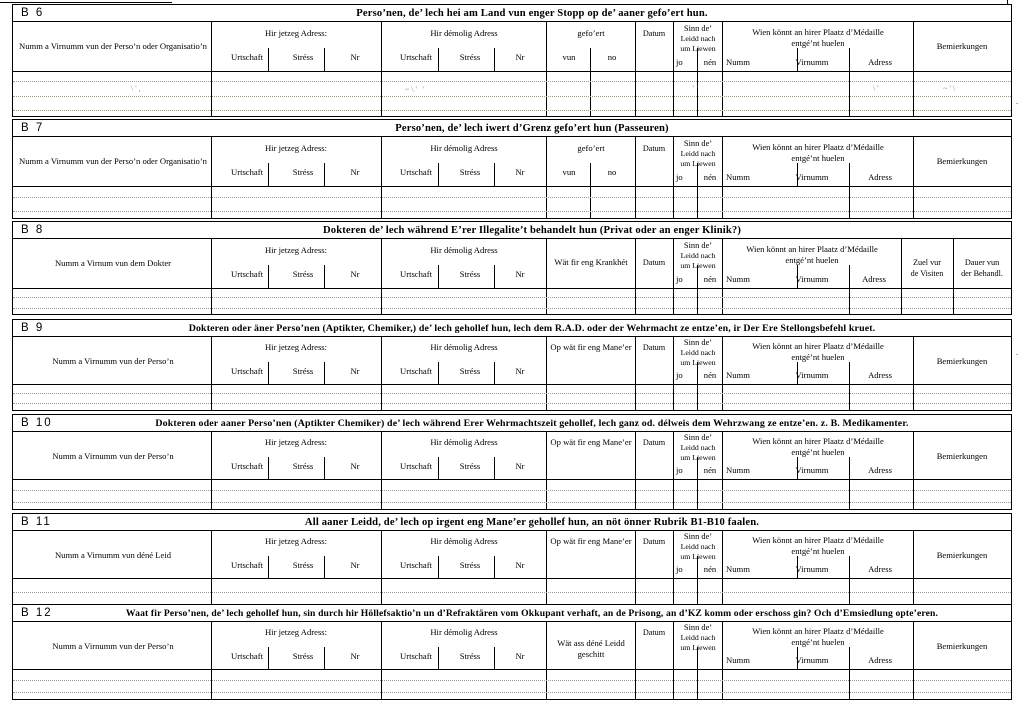 The width and height of the screenshot is (1023, 714). What do you see at coordinates (512, 494) in the screenshot?
I see `section-b10-entry-rows` at bounding box center [512, 494].